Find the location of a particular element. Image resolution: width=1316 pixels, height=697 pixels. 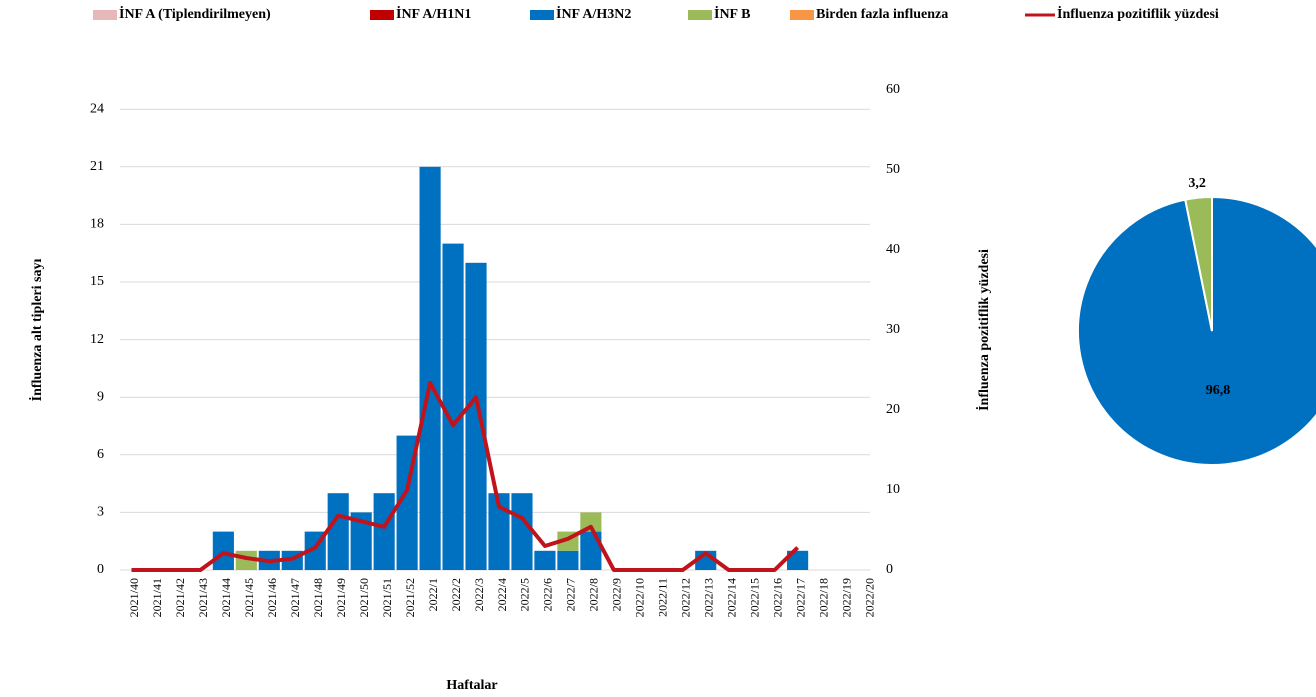

y2-tick-label: 10 is located at coordinates (893, 489).